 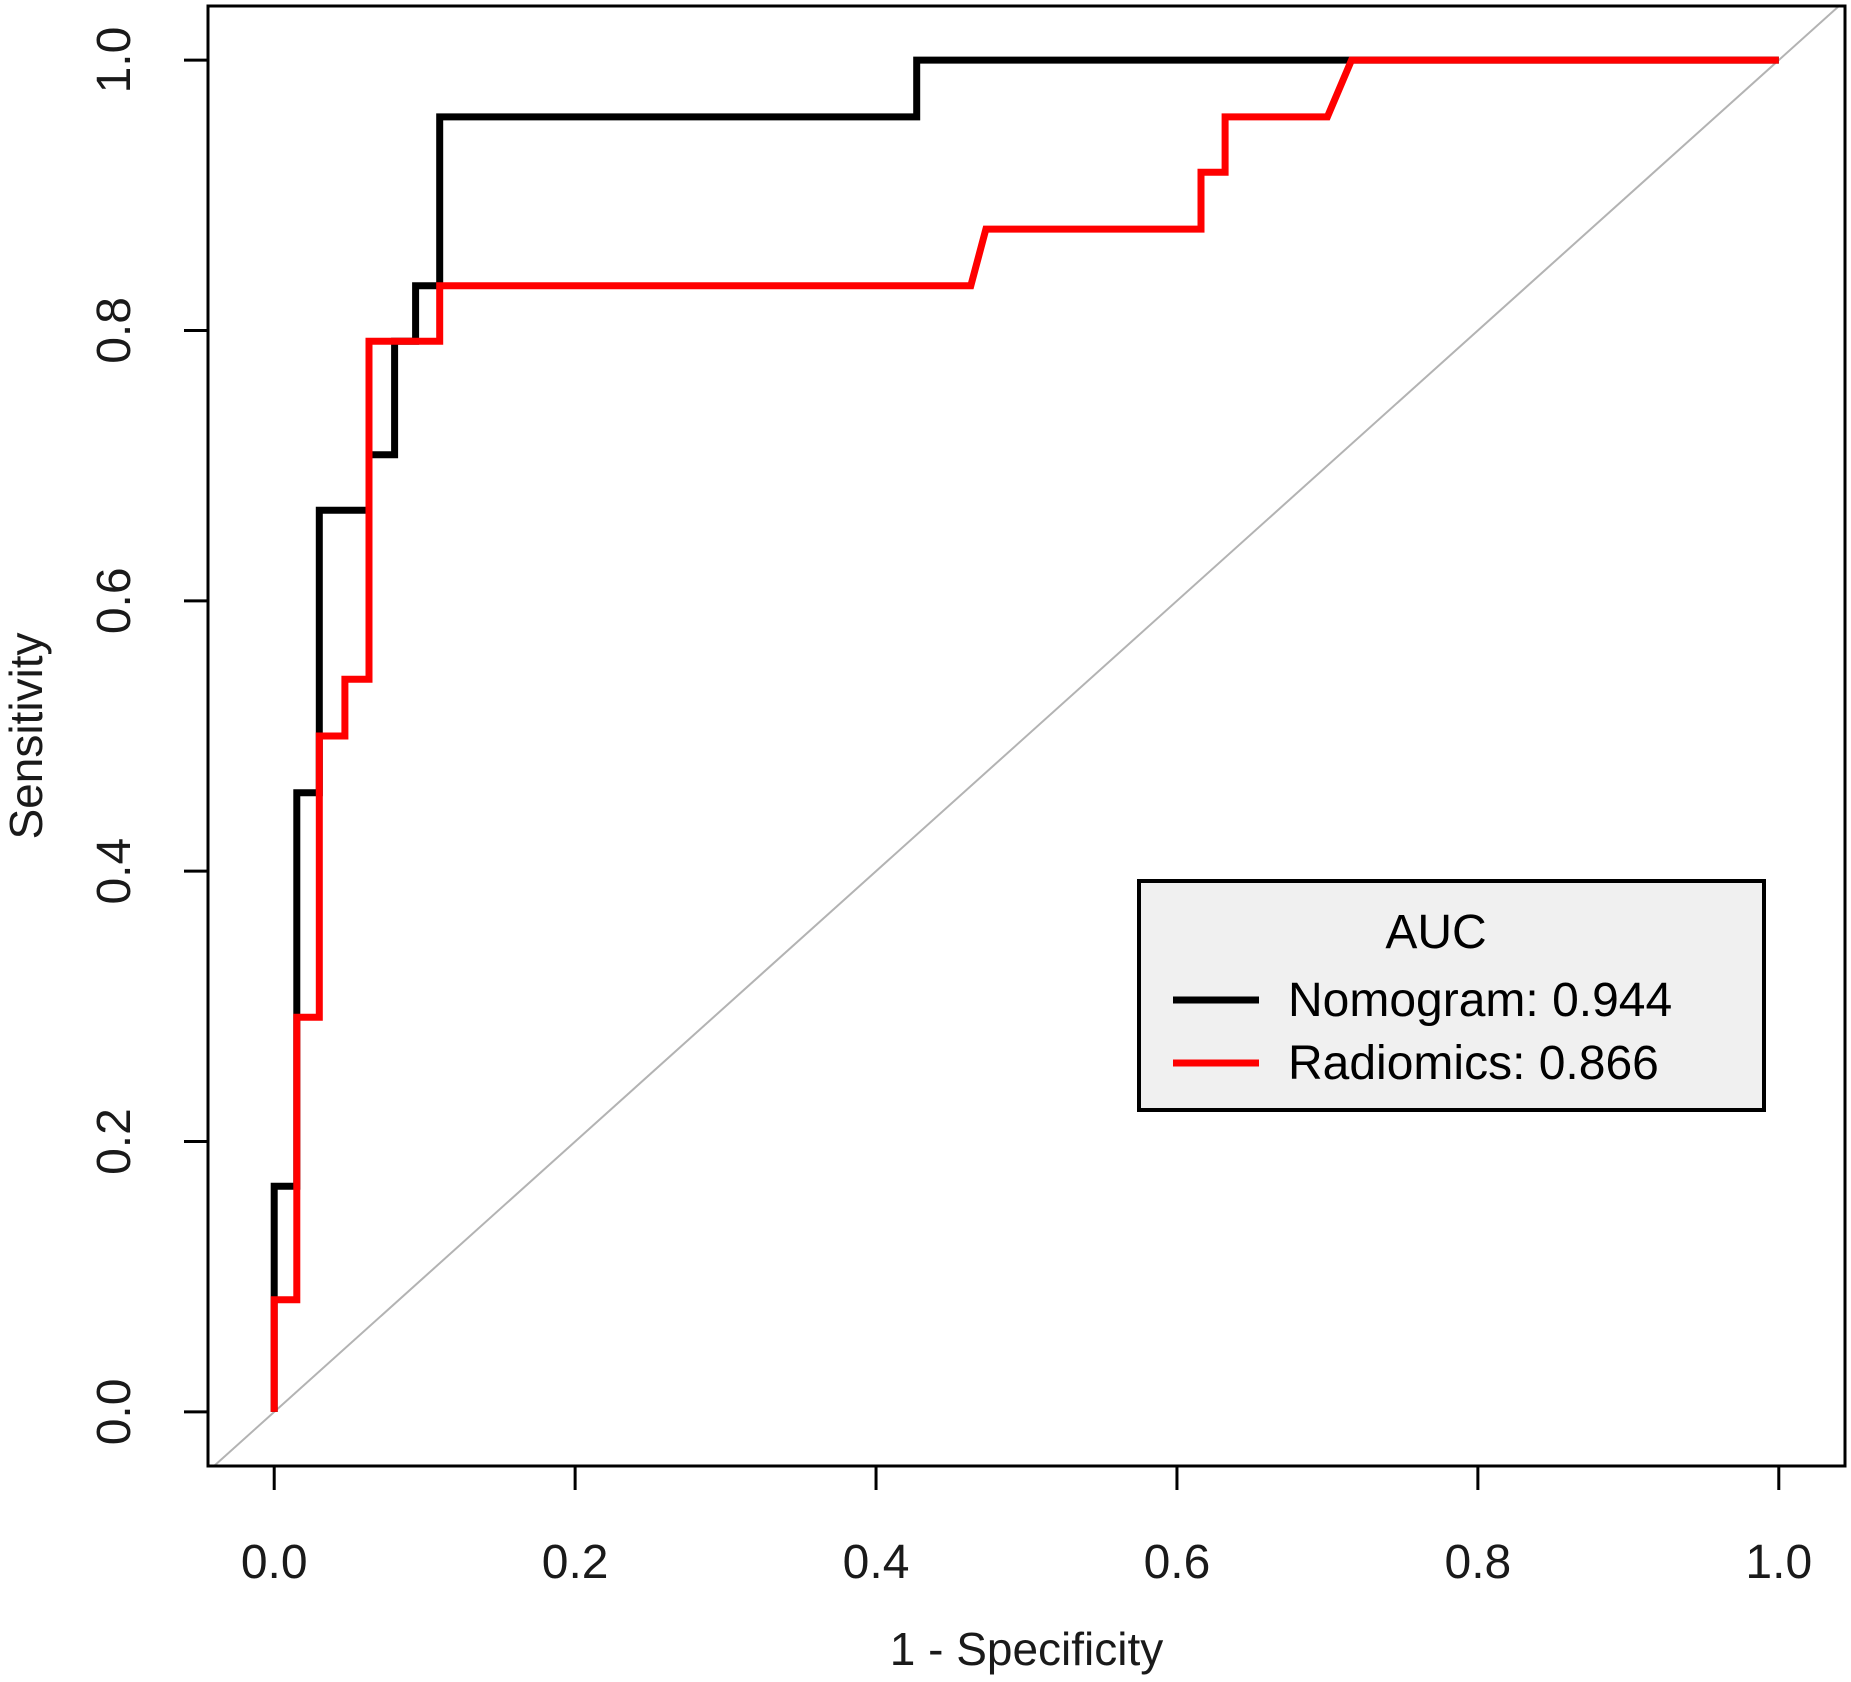 What do you see at coordinates (1435, 932) in the screenshot?
I see `legend-title: AUC` at bounding box center [1435, 932].